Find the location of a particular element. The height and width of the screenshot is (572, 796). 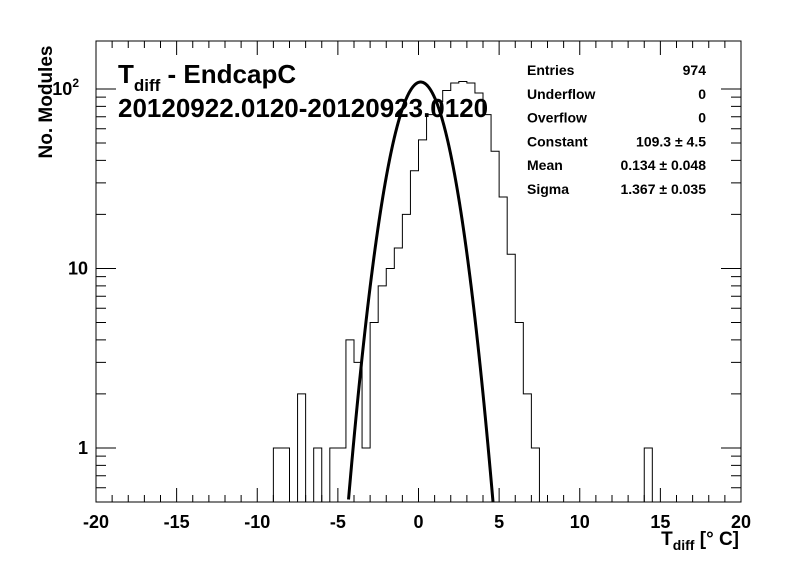

x-tick-label: 20 is located at coordinates (741, 522).